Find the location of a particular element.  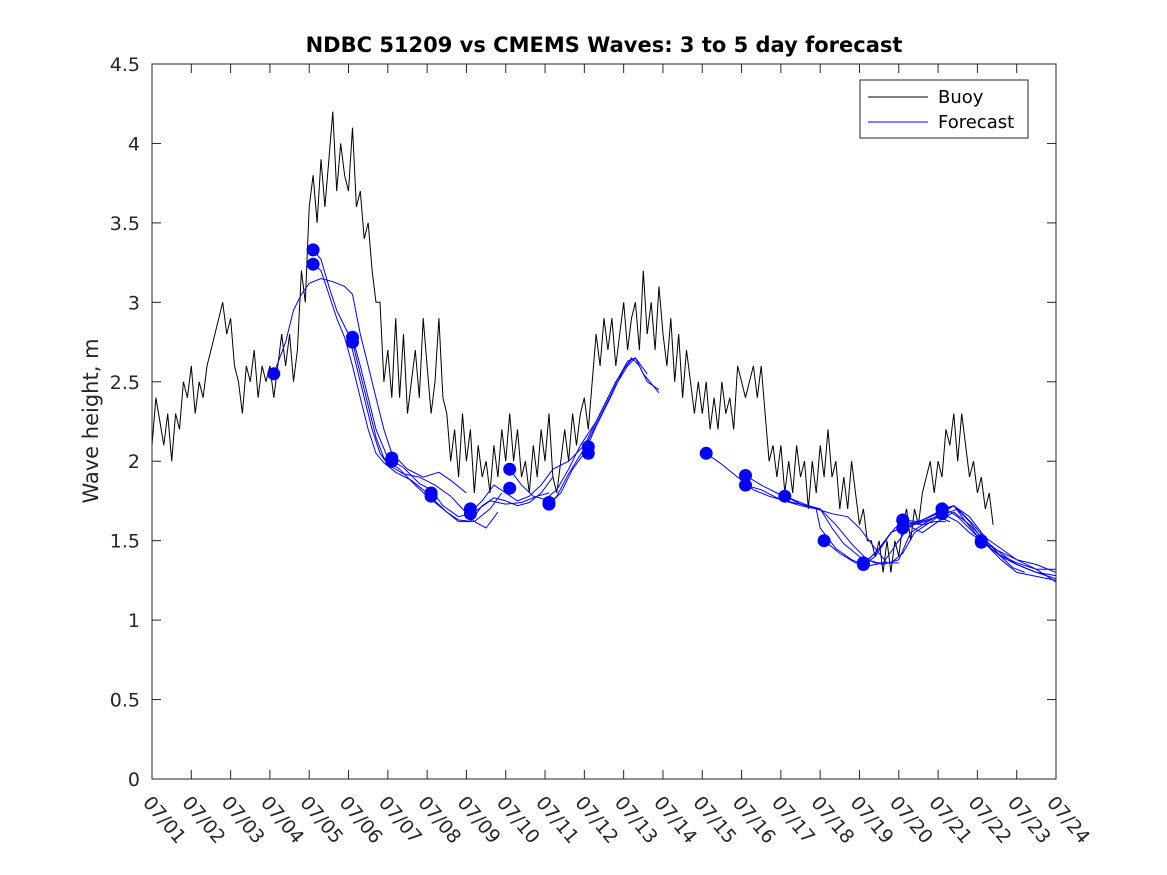

x-tick-label-3: 07/04 is located at coordinates (282, 820).